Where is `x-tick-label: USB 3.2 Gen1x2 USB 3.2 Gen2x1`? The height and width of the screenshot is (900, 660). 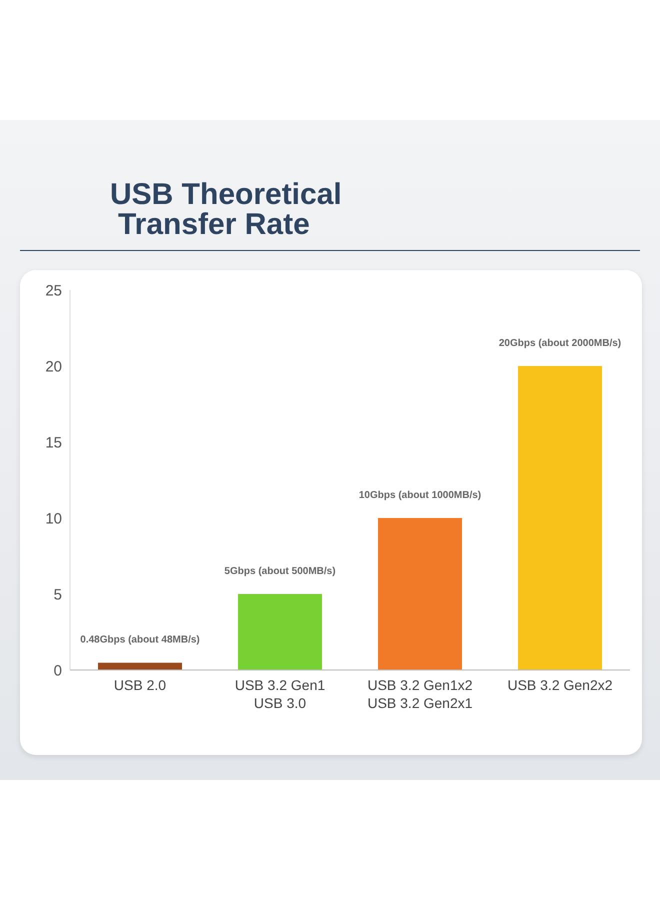
x-tick-label: USB 3.2 Gen1x2 USB 3.2 Gen2x1 is located at coordinates (420, 694).